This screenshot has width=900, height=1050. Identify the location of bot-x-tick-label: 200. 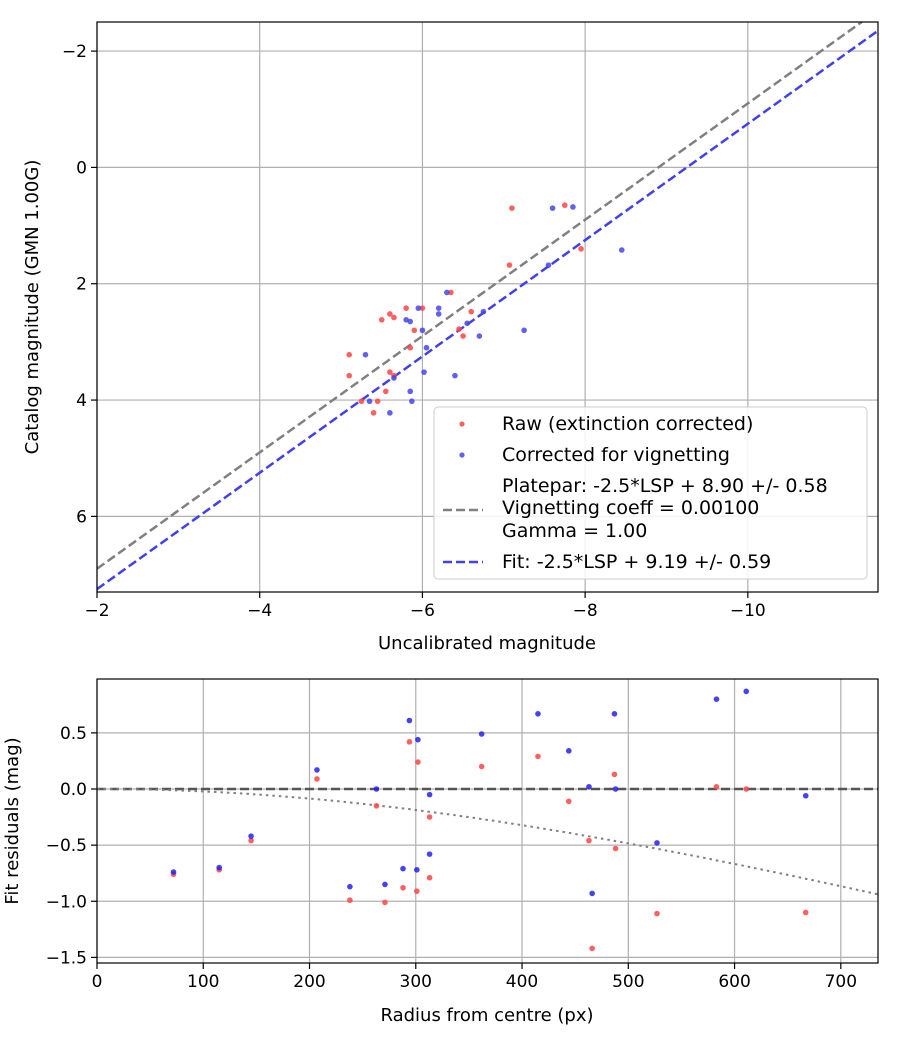
(309, 982).